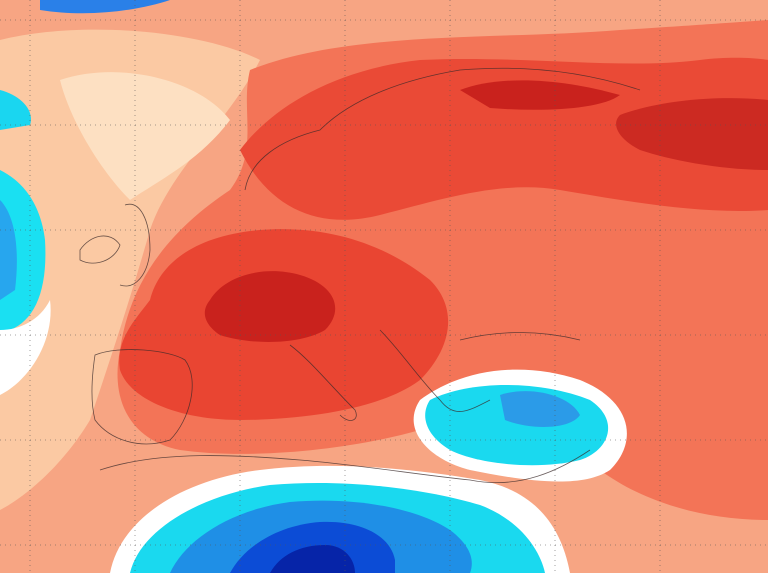 Image resolution: width=768 pixels, height=573 pixels. I want to click on coast-black-sea, so click(520, 336).